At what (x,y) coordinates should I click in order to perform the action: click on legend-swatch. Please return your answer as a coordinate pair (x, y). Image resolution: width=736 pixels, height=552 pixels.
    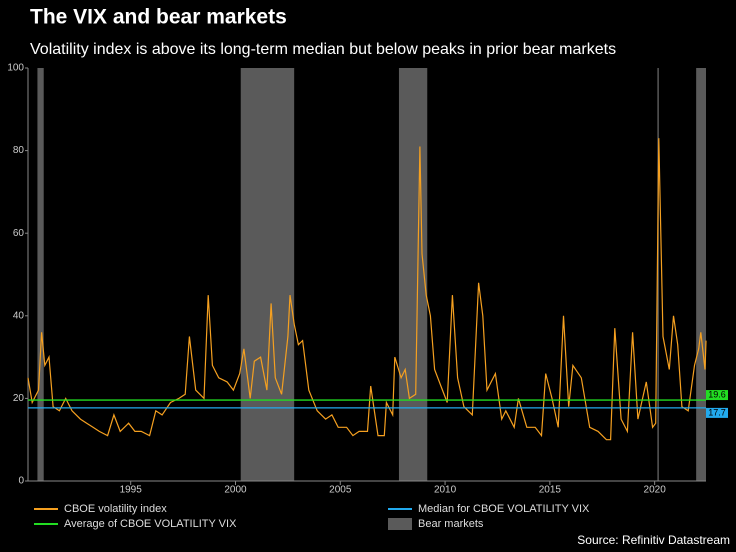
    Looking at the image, I should click on (400, 524).